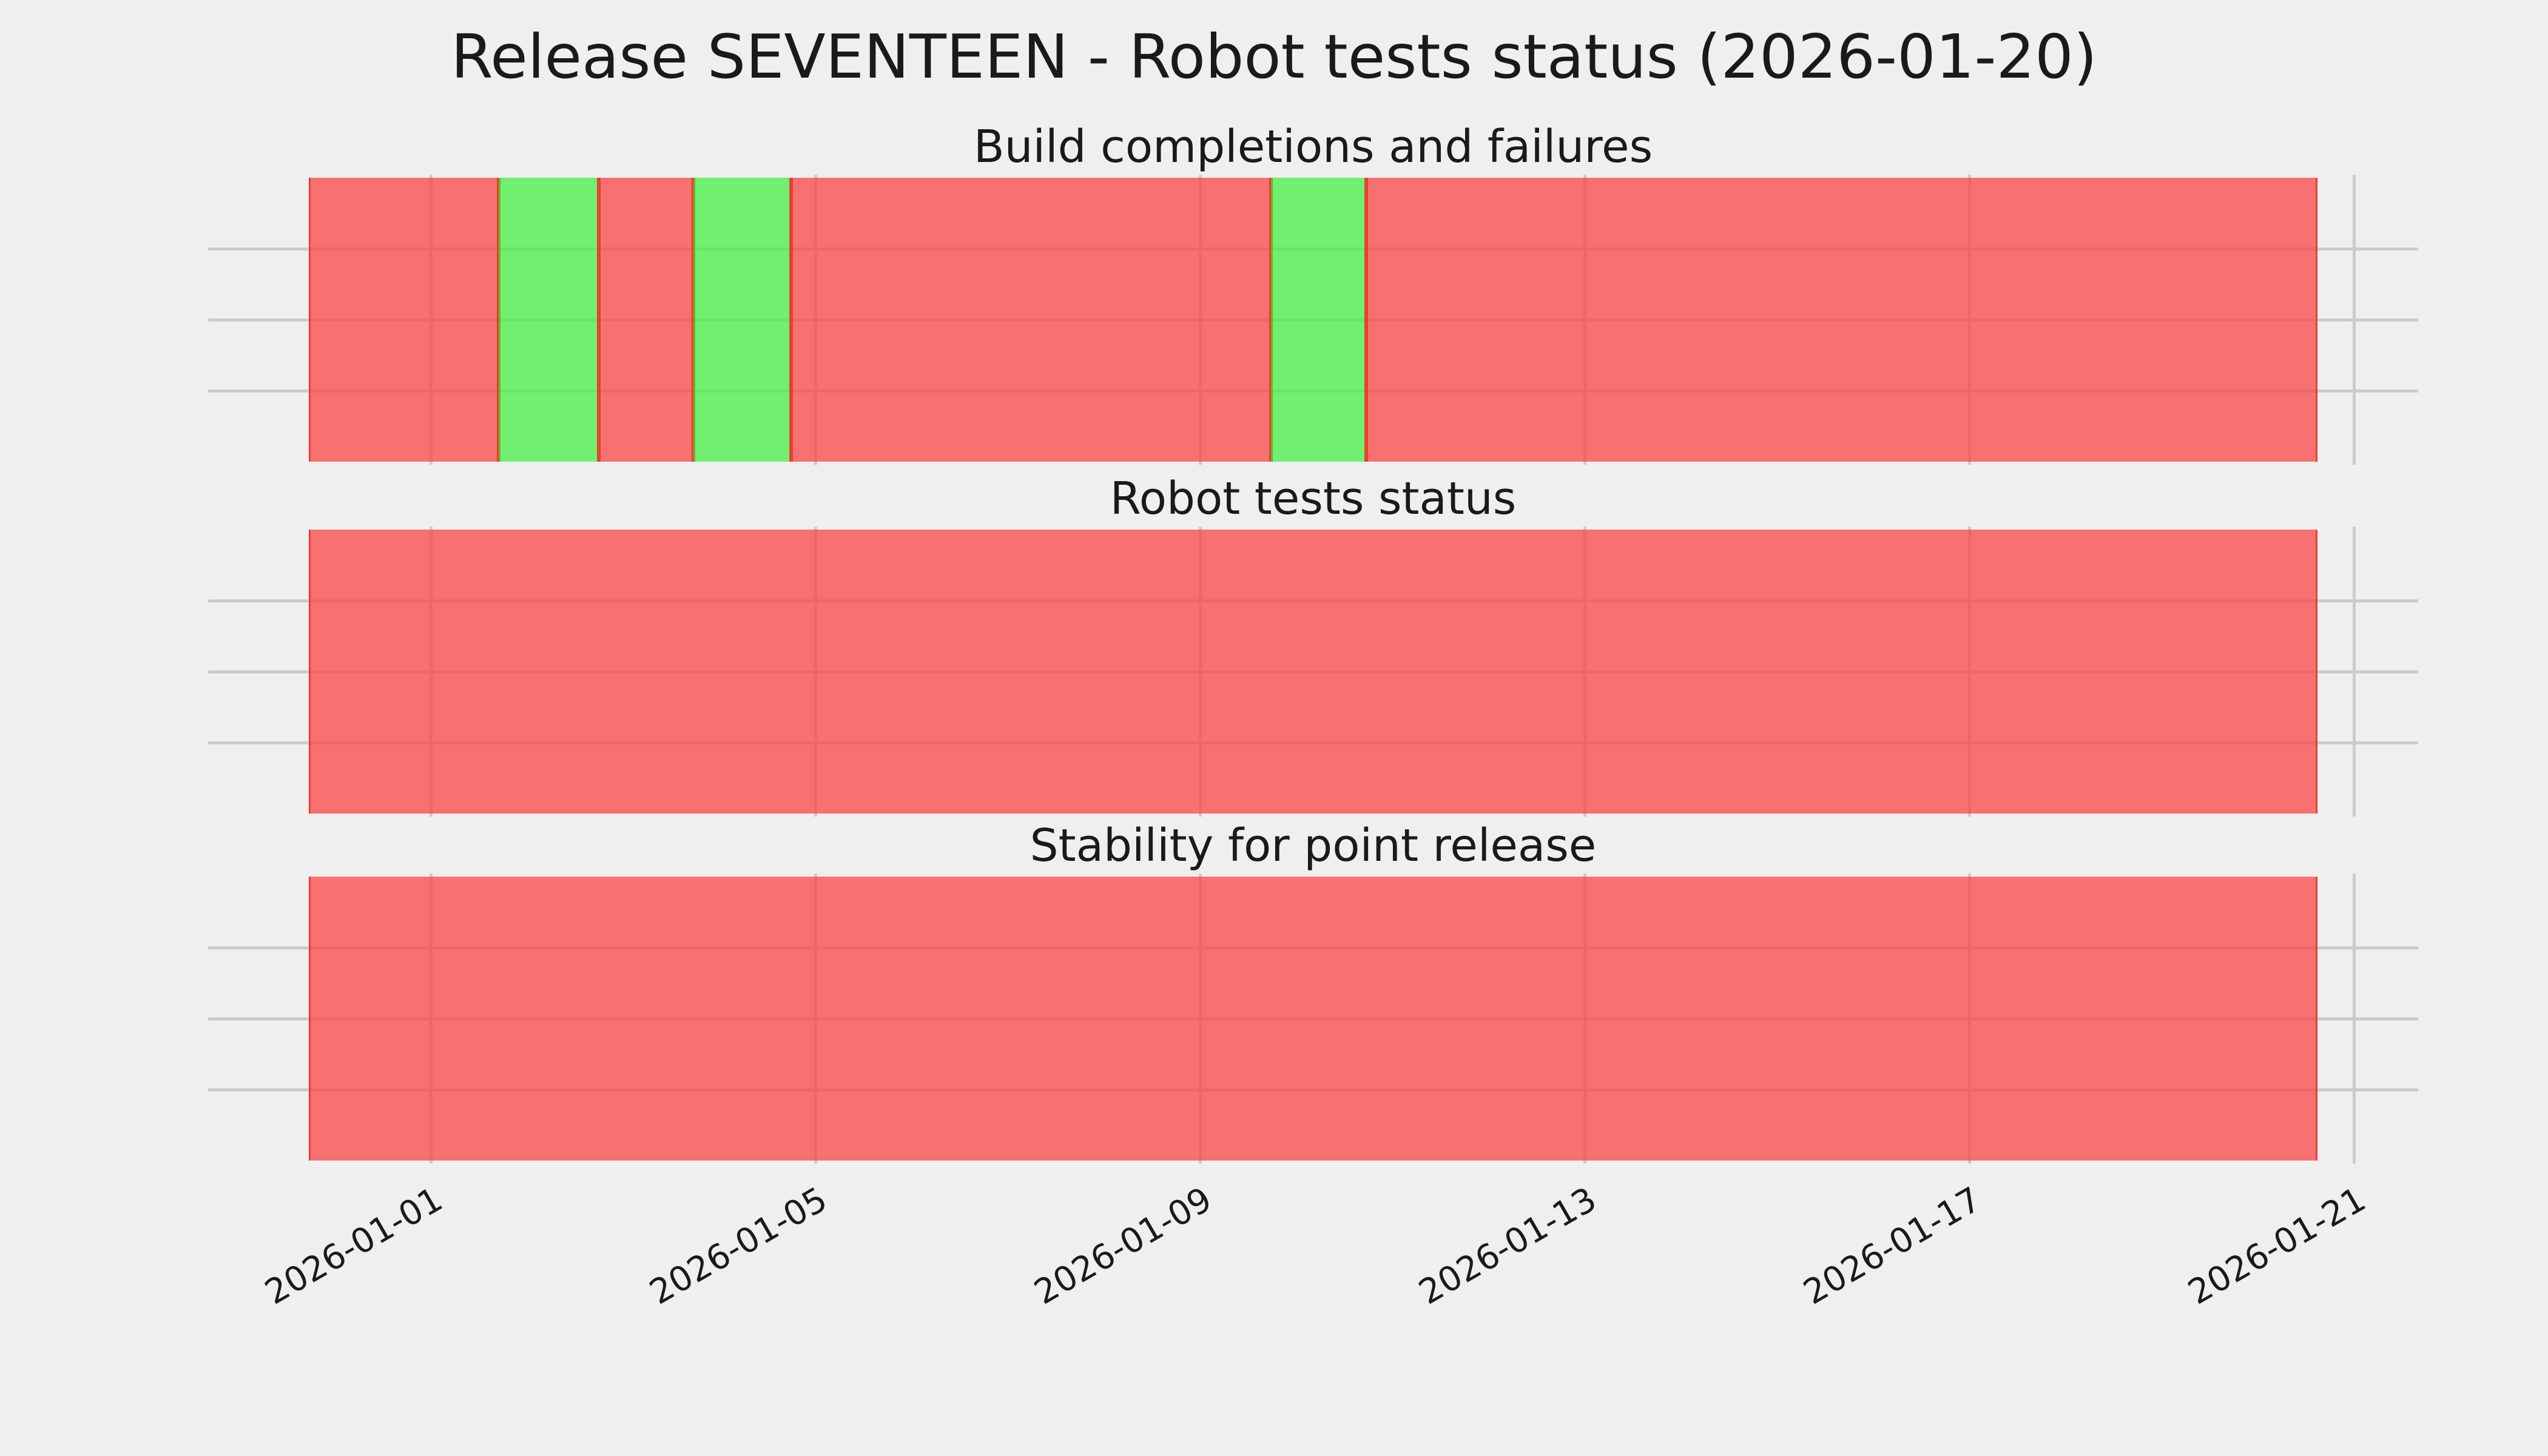  What do you see at coordinates (354, 1246) in the screenshot?
I see `x-tick-label: 2026-01-01` at bounding box center [354, 1246].